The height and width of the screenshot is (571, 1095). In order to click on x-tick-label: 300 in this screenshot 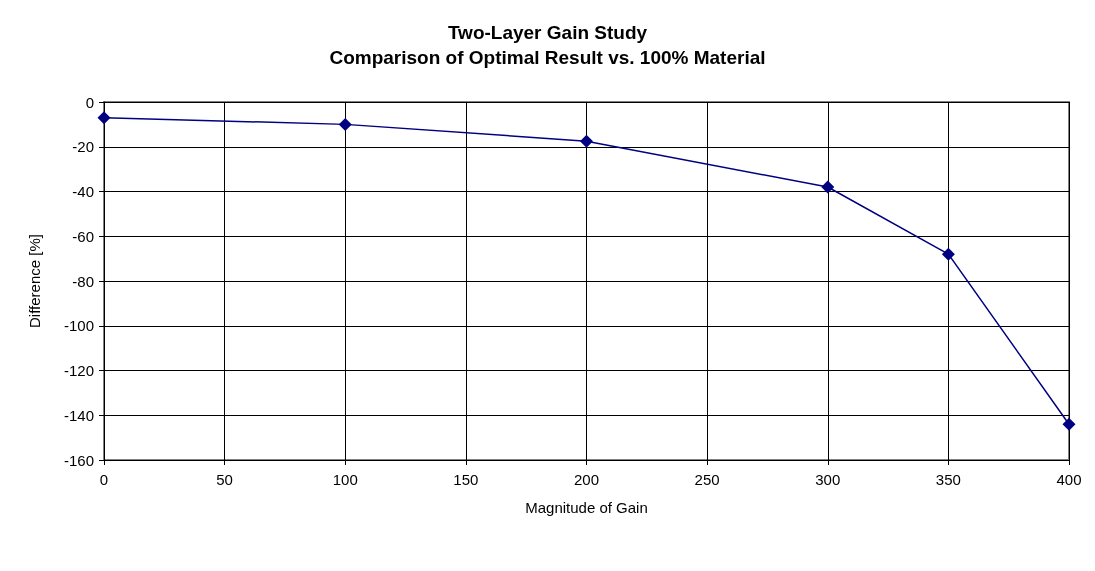, I will do `click(828, 479)`.